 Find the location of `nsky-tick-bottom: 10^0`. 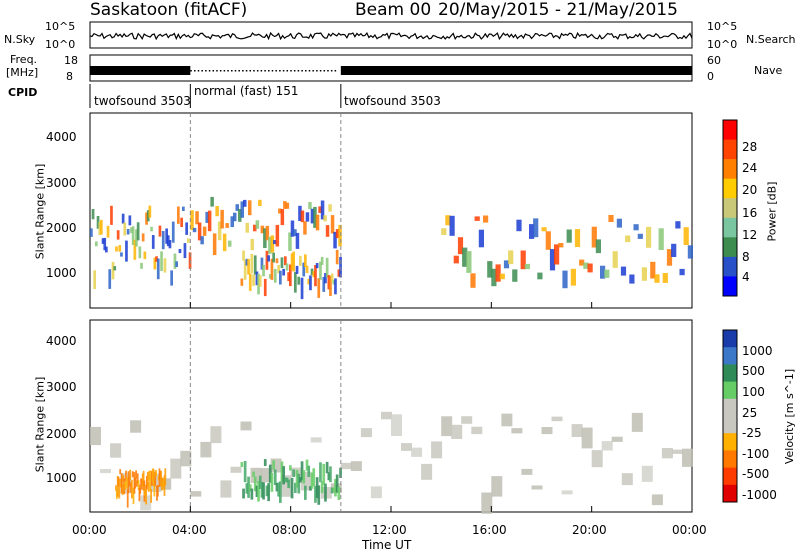

nsky-tick-bottom: 10^0 is located at coordinates (60, 44).